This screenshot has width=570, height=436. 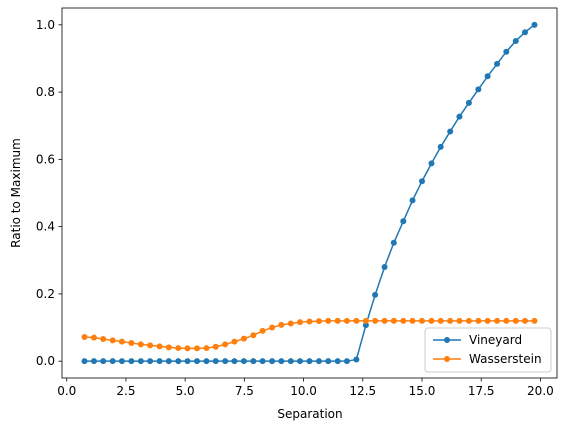 I want to click on x-tick-label: 0.0, so click(x=66, y=391).